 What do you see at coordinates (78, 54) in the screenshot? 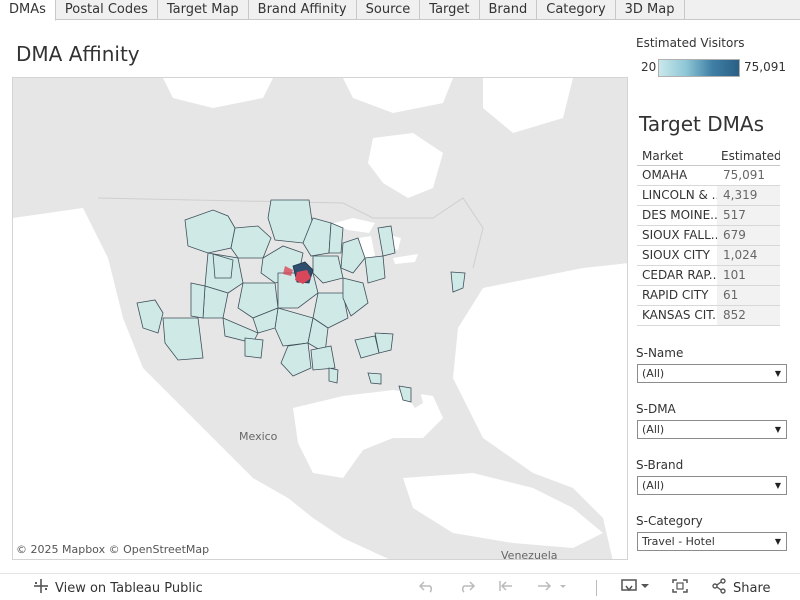
I see `dashboard-title: DMA Affinity` at bounding box center [78, 54].